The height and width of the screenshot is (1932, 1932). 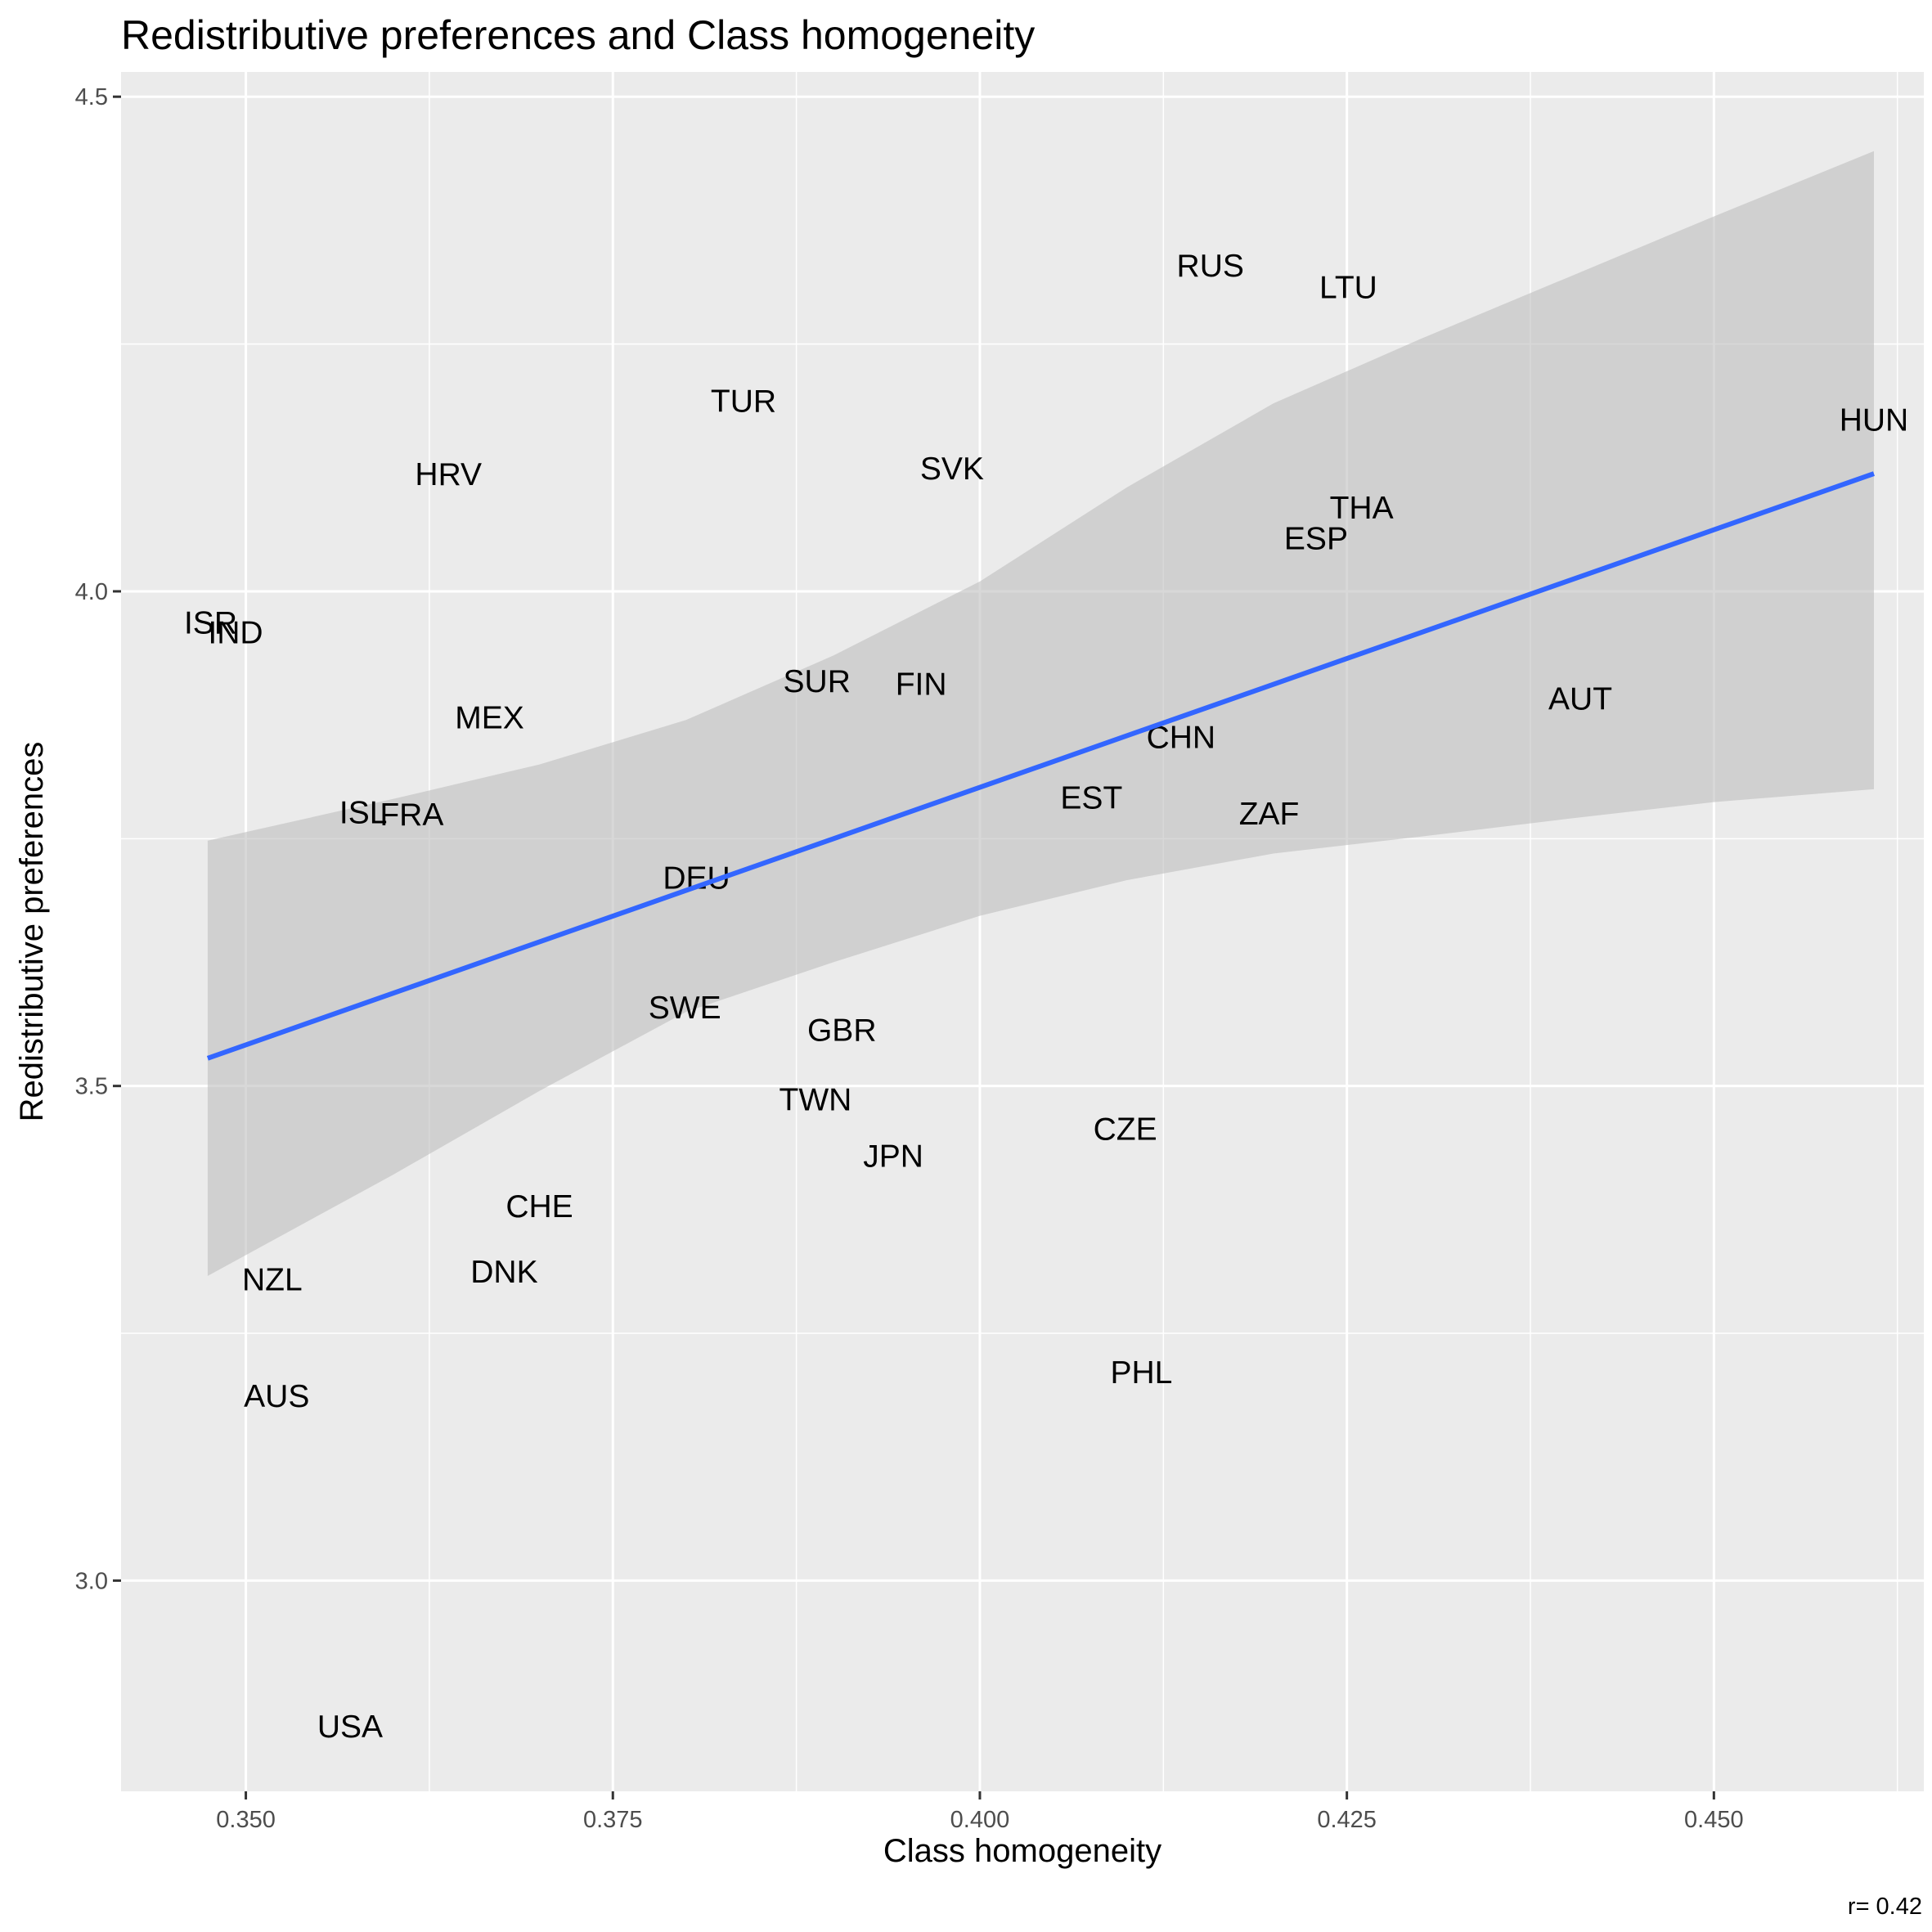 I want to click on country-label-swe: SWE, so click(x=685, y=1009).